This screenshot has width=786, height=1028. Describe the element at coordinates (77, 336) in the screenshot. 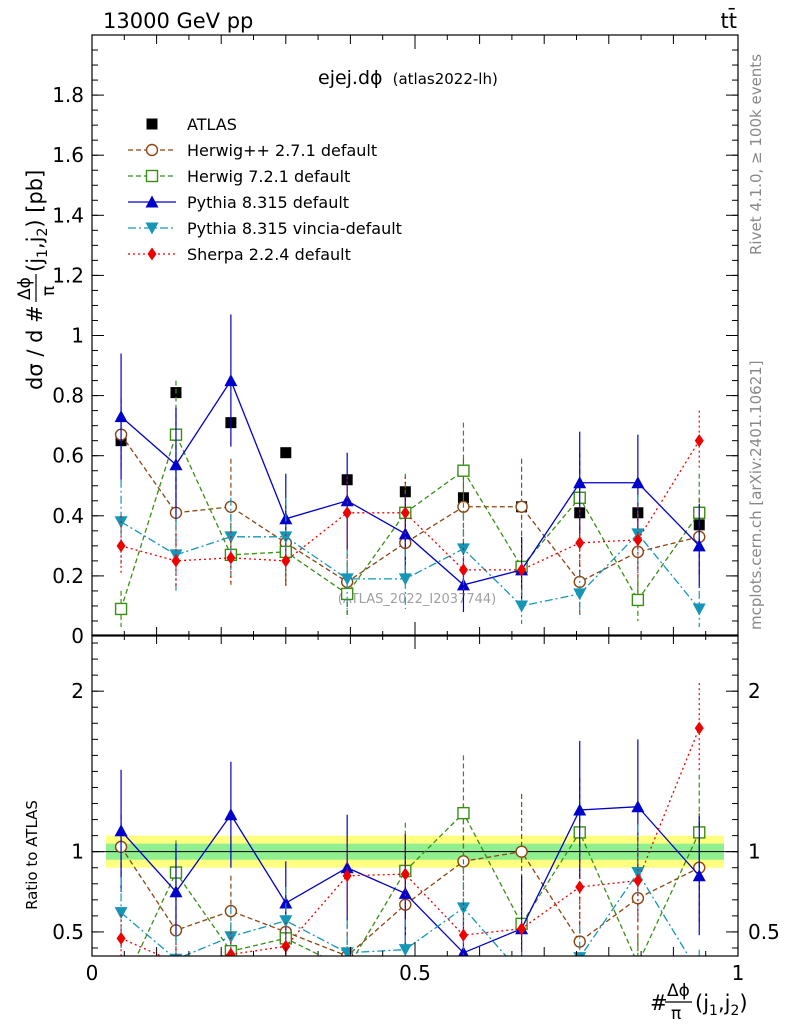

I see `y-tick-label: 1` at that location.